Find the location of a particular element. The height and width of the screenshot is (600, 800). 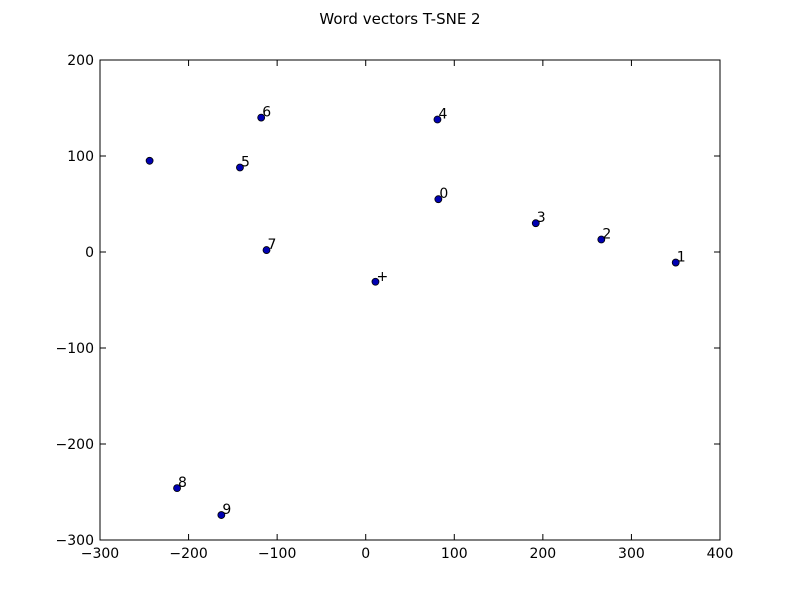

y-tick-label: −300 is located at coordinates (75, 541).